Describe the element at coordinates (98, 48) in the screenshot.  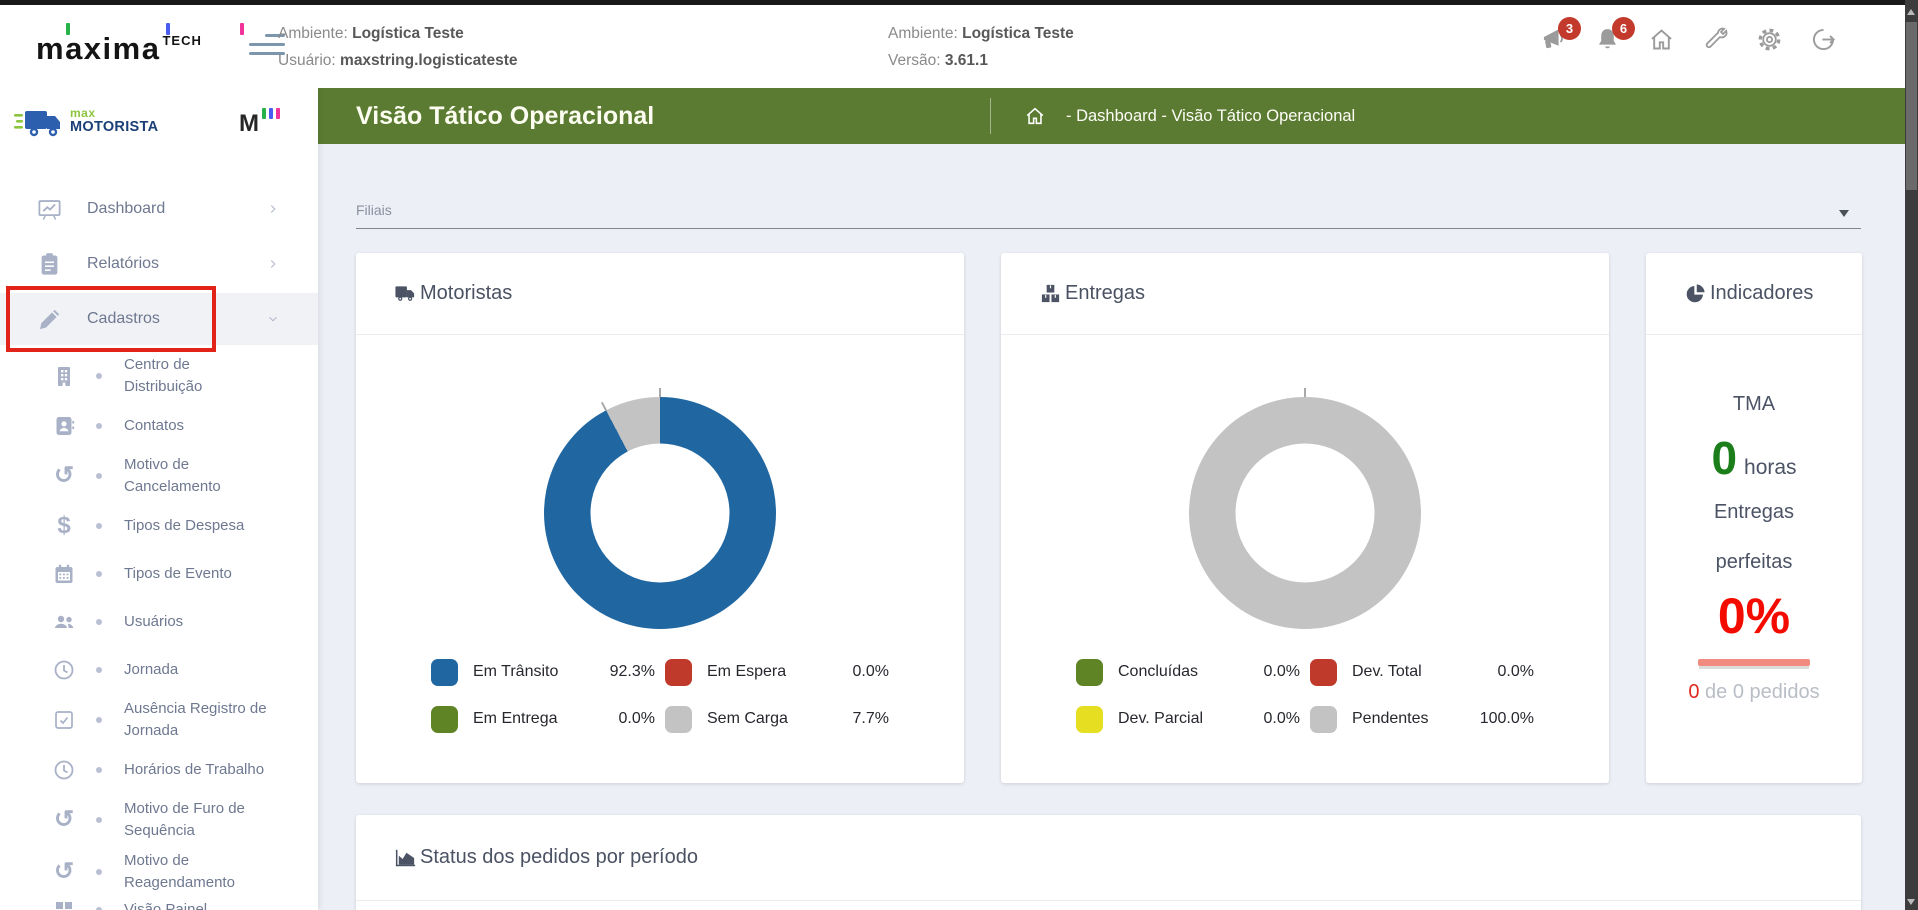
I see `brand-name: maxima` at that location.